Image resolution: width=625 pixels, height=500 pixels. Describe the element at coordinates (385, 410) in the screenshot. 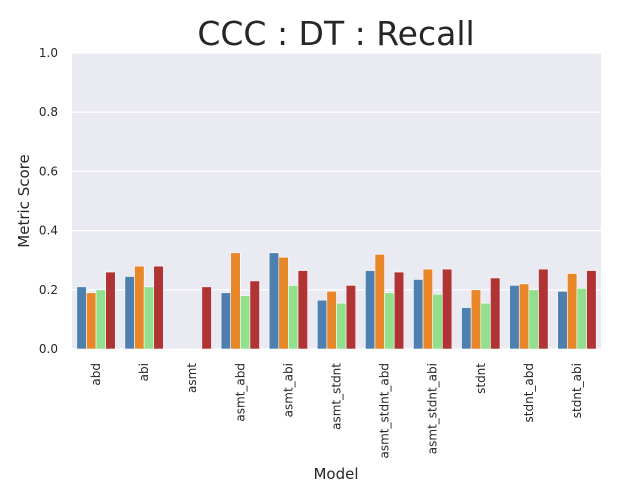

I see `x-tick-label: asmt_stdnt_abd` at that location.